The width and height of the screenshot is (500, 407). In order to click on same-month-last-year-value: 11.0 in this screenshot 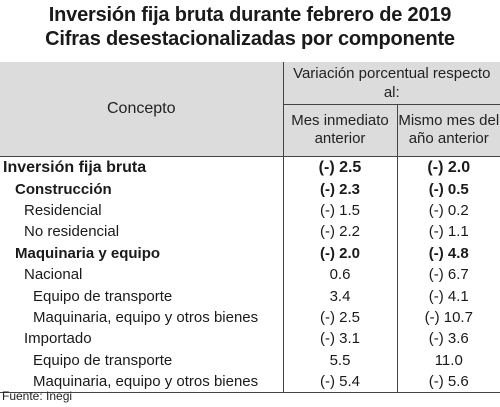, I will do `click(448, 360)`.